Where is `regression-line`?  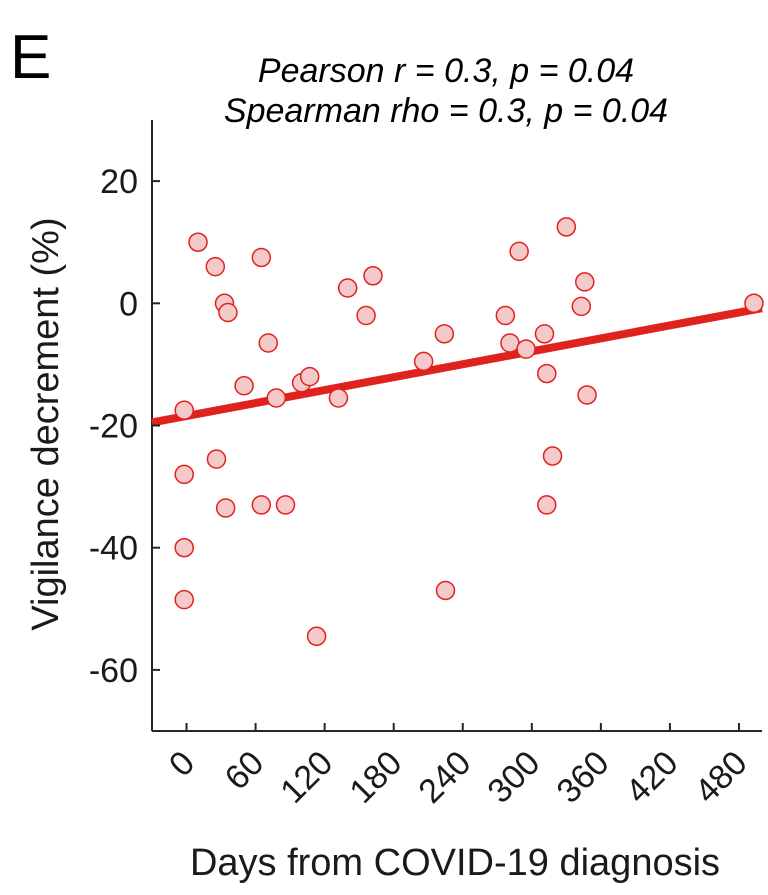 regression-line is located at coordinates (457, 365).